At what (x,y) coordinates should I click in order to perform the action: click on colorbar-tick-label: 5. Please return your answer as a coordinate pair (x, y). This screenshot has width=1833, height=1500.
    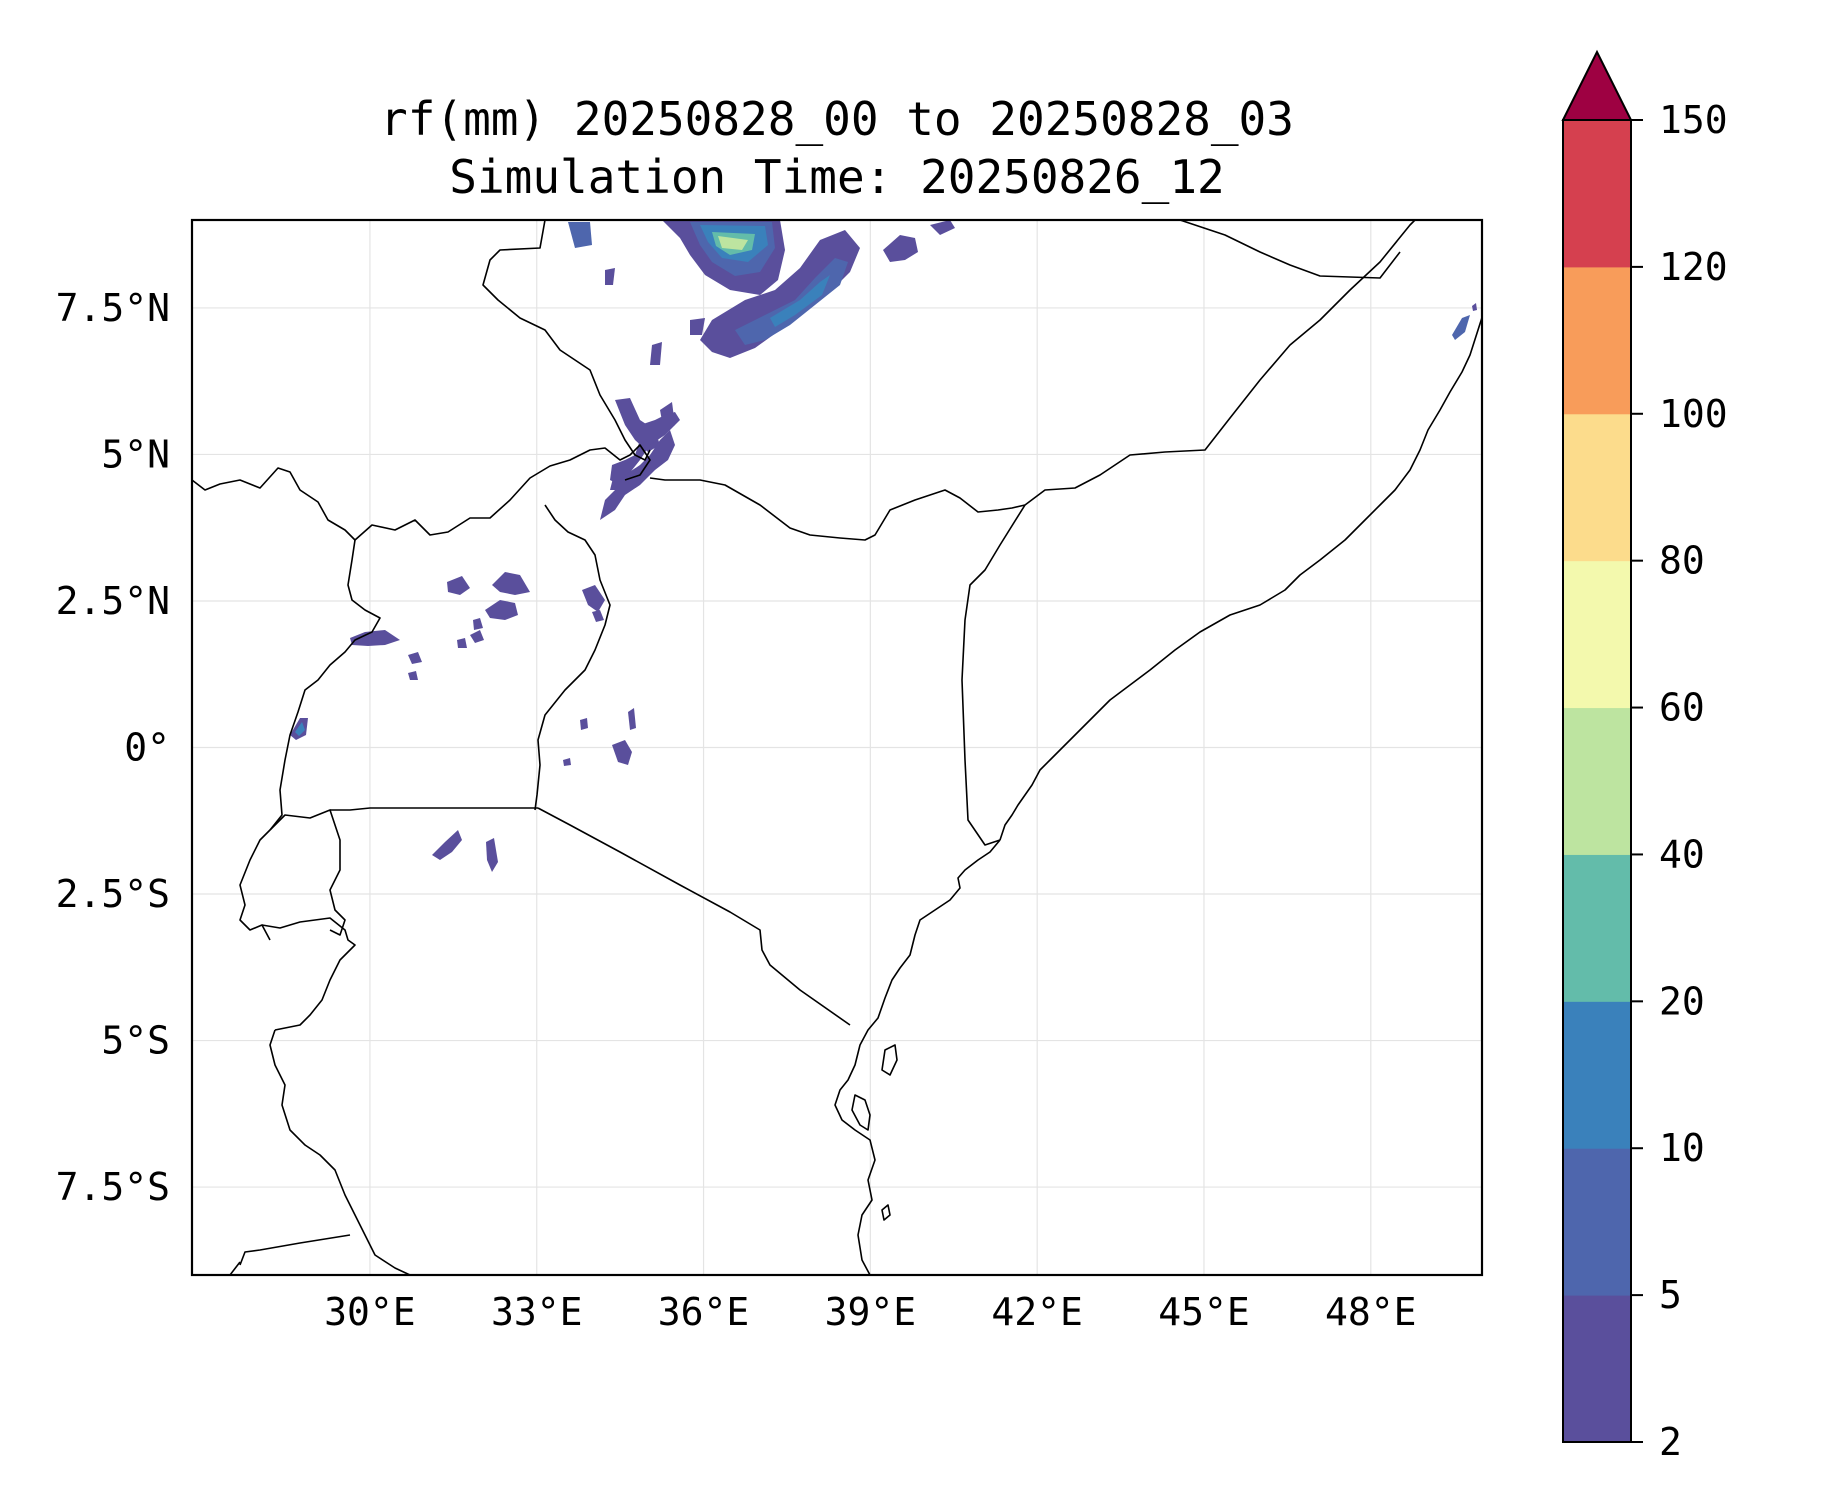
    Looking at the image, I should click on (1670, 1295).